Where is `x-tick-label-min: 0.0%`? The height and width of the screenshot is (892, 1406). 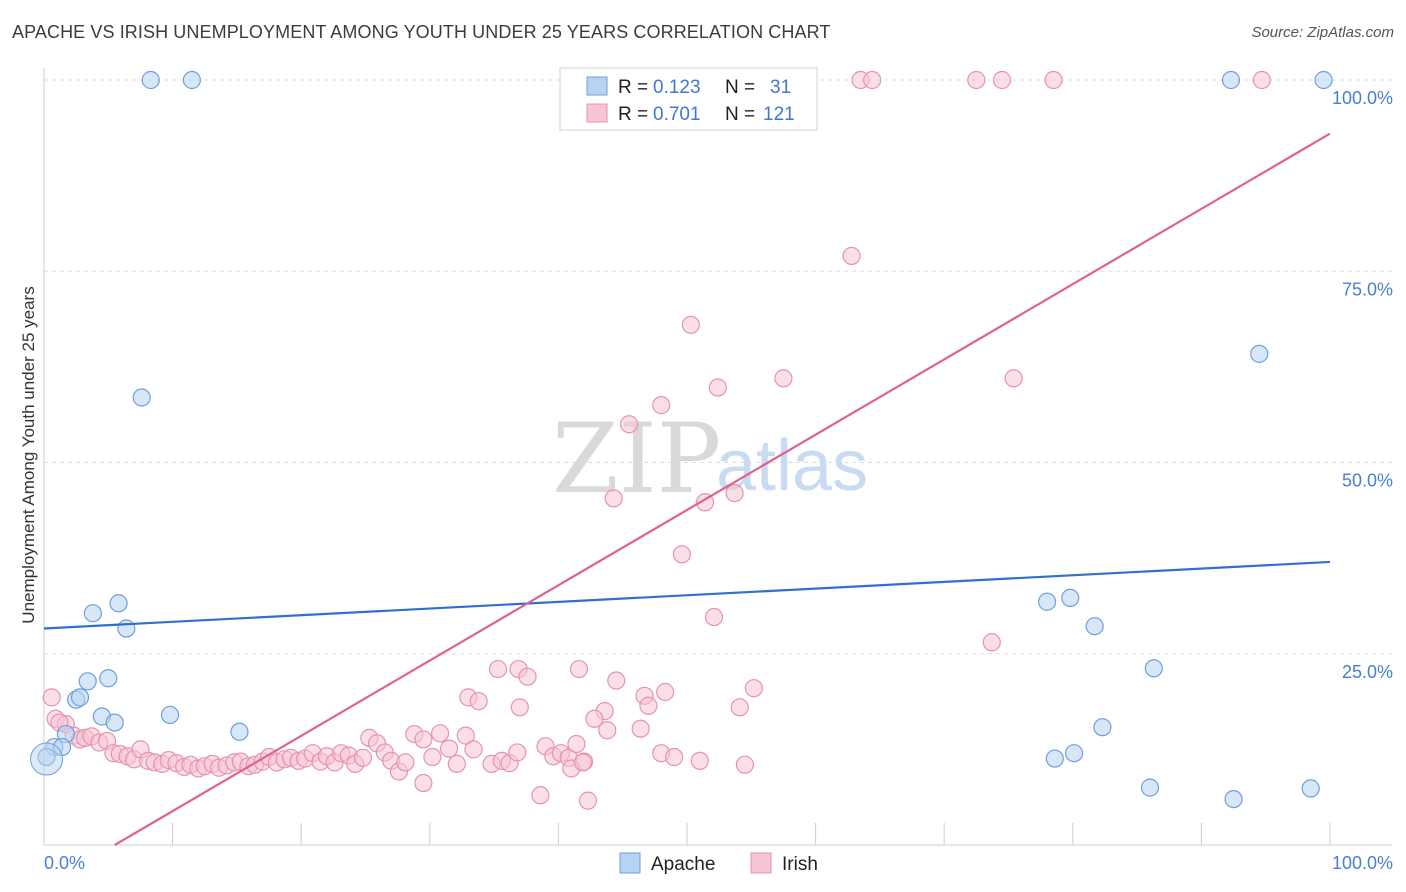
x-tick-label-min: 0.0% is located at coordinates (64, 863).